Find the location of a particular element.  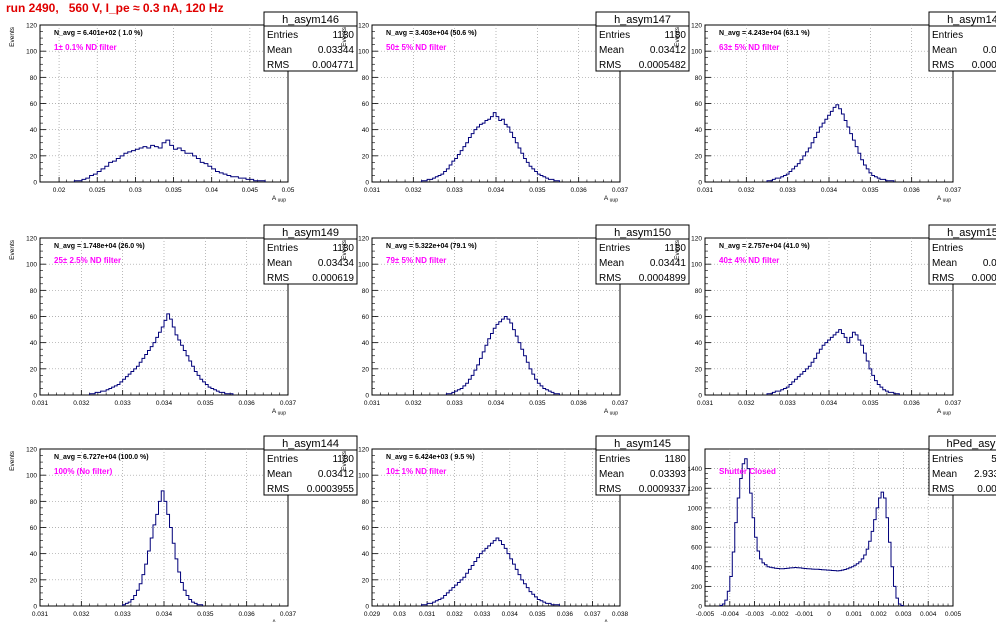

stats-rms-value: 0.0005482 is located at coordinates (663, 65).